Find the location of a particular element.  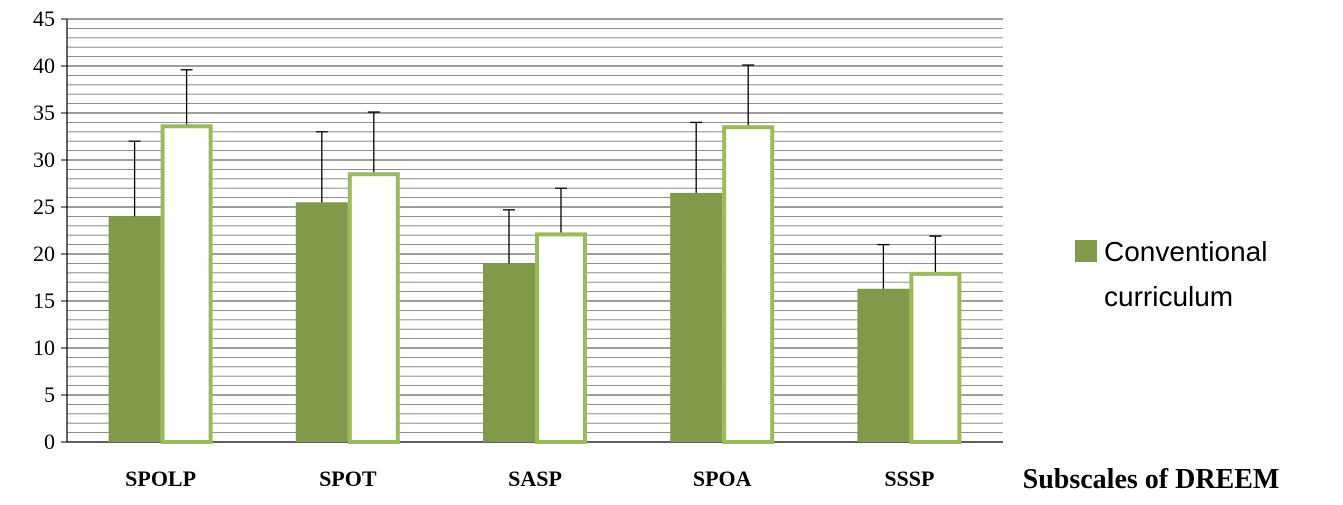

x-category-label: SPOA is located at coordinates (722, 478).